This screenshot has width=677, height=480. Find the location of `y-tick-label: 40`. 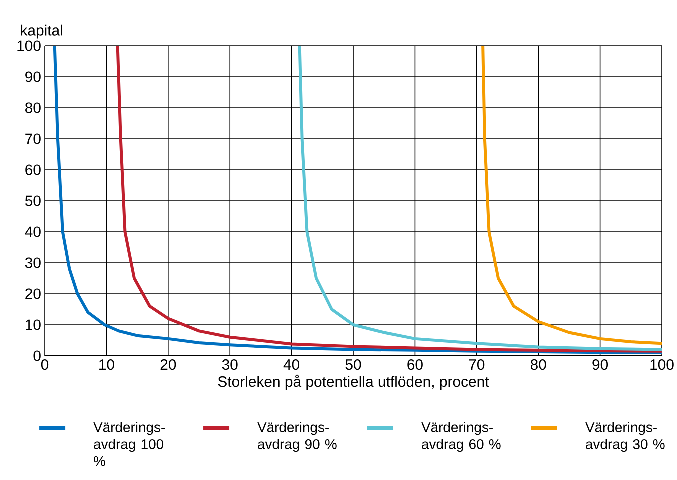

y-tick-label: 40 is located at coordinates (33, 232).